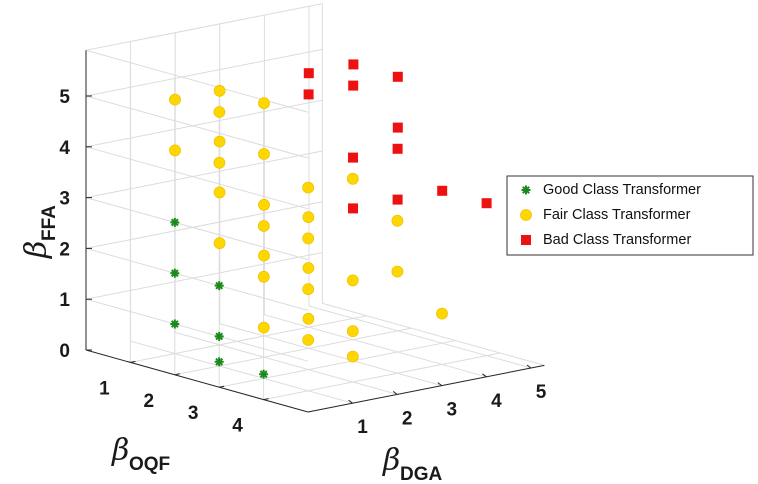 The image size is (758, 484). Describe the element at coordinates (104, 388) in the screenshot. I see `x-tick-label: 1` at that location.